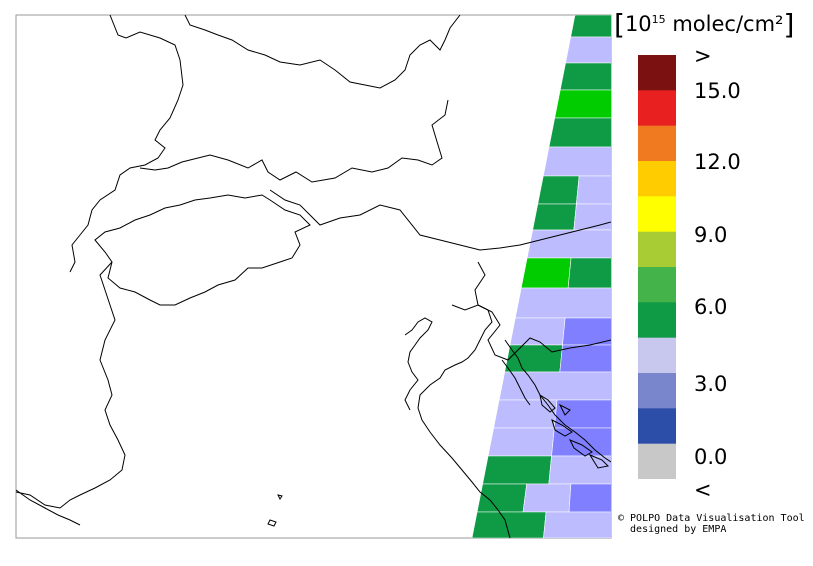 This screenshot has height=566, width=813. I want to click on colorbar-label-15: 15.0, so click(717, 91).